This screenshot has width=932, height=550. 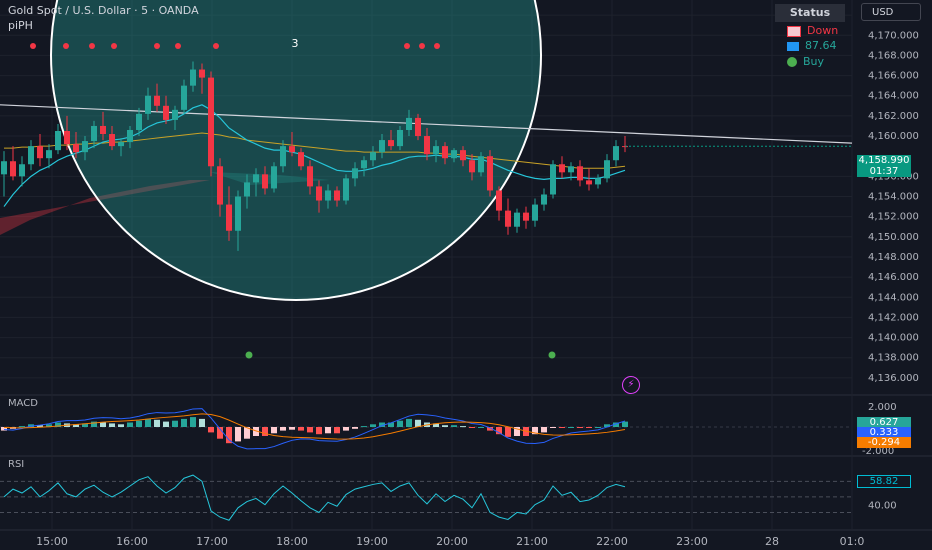 I want to click on price-axis-label: 4,136.000, so click(x=893, y=378).